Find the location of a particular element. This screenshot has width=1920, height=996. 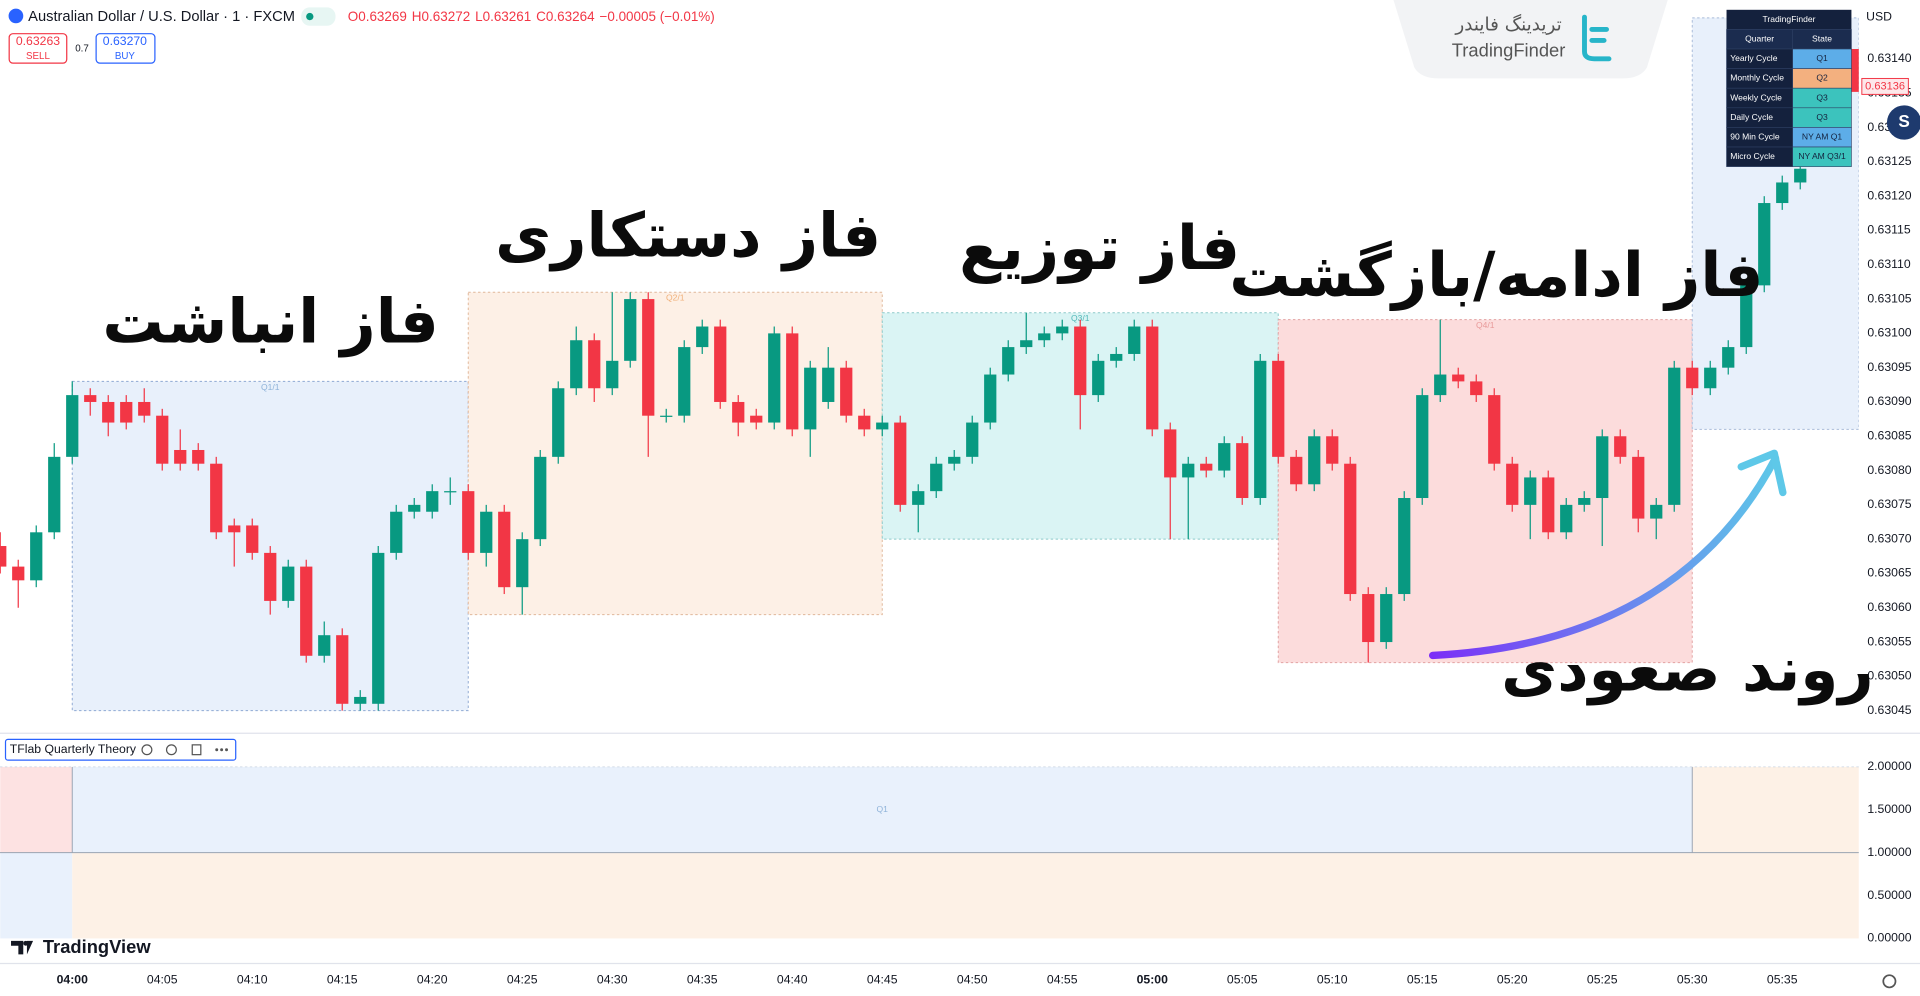

currency-label: USD is located at coordinates (1879, 16).